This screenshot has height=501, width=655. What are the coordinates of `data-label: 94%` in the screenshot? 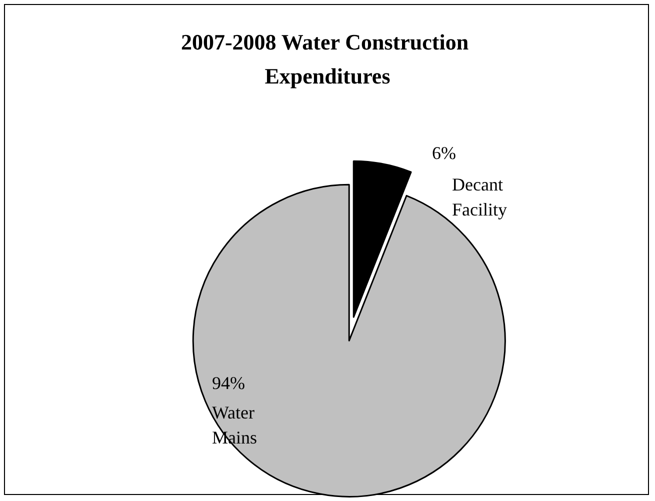 It's located at (228, 383).